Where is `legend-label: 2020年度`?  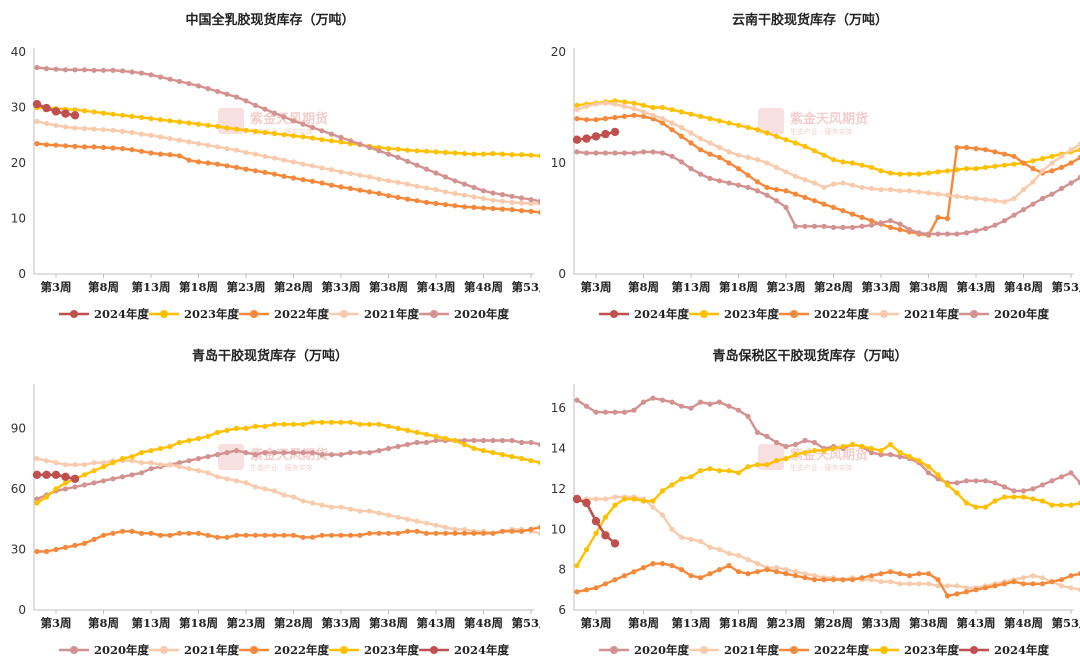 legend-label: 2020年度 is located at coordinates (662, 650).